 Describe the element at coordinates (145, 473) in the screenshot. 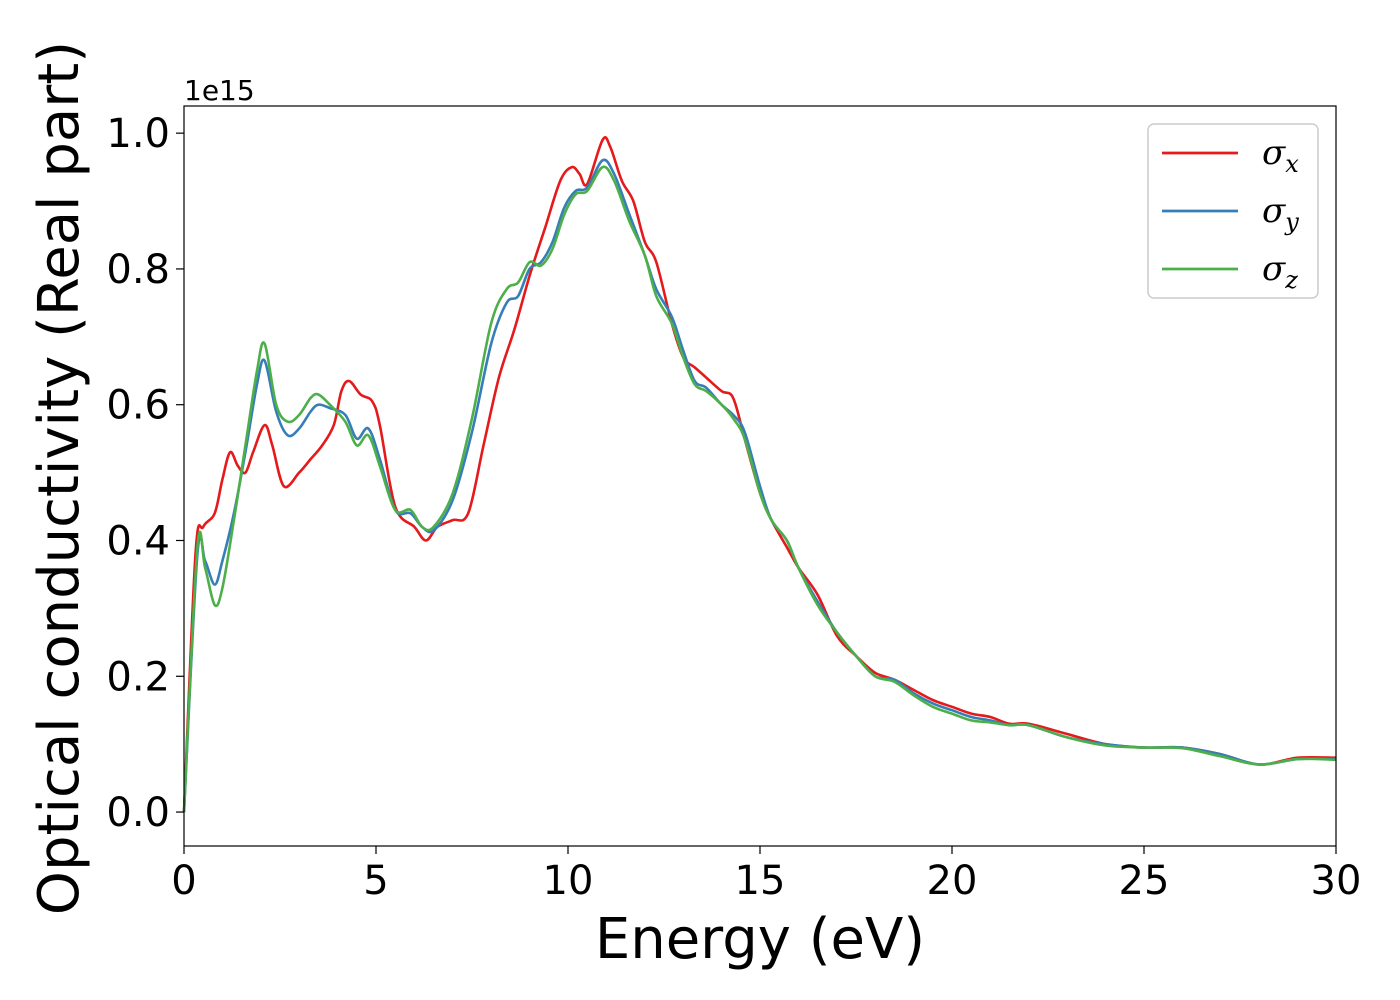

I see `y-axis-ticks: 0.0 0.2 0.4 0.6 0.8 1.0` at that location.